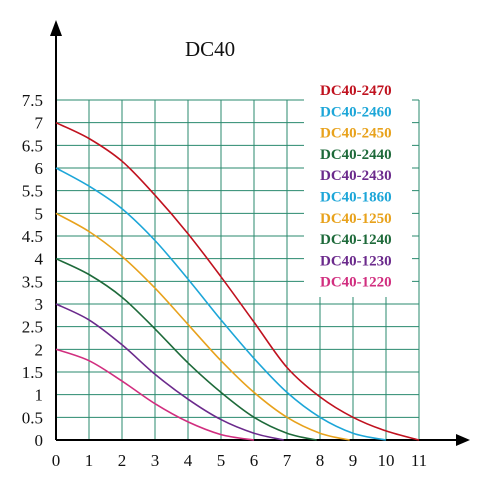  I want to click on y-tick-label: 5, so click(39, 213).